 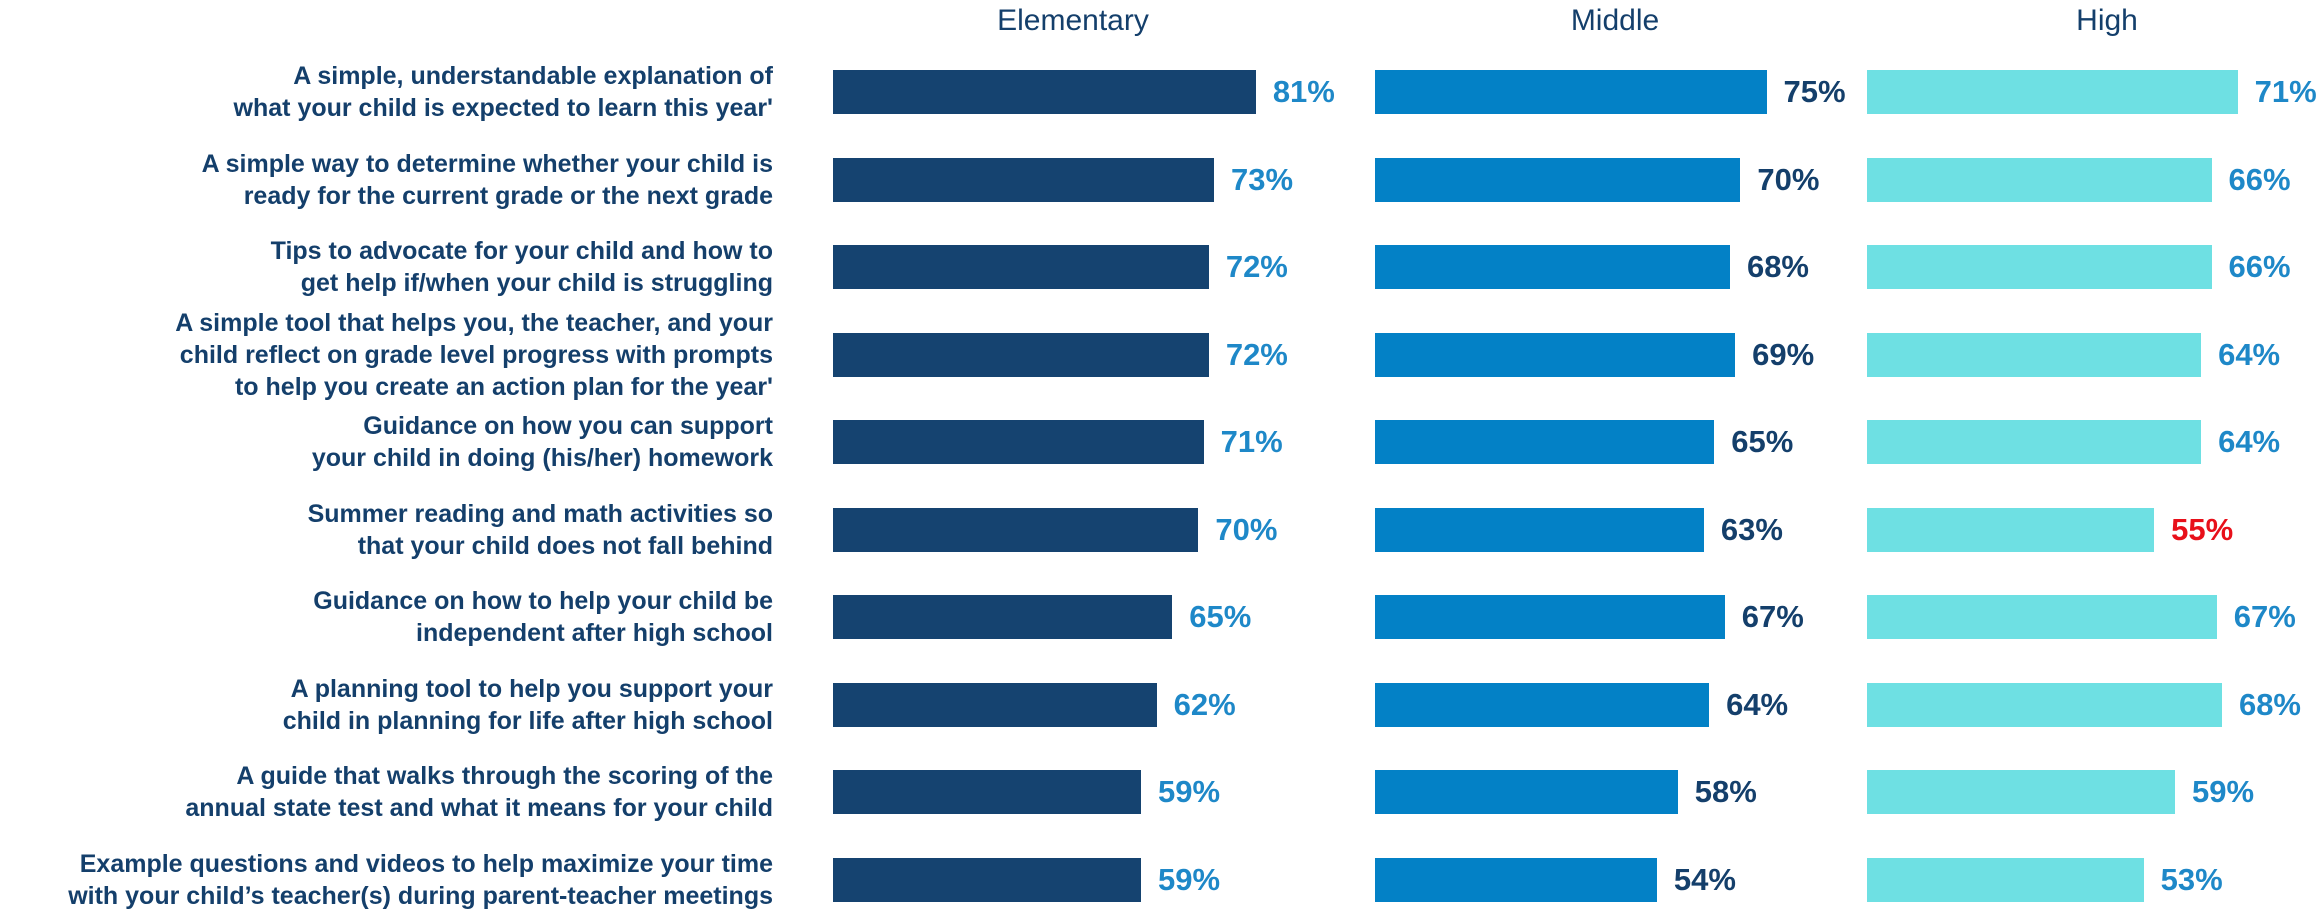 What do you see at coordinates (1725, 791) in the screenshot?
I see `value-label: 58%` at bounding box center [1725, 791].